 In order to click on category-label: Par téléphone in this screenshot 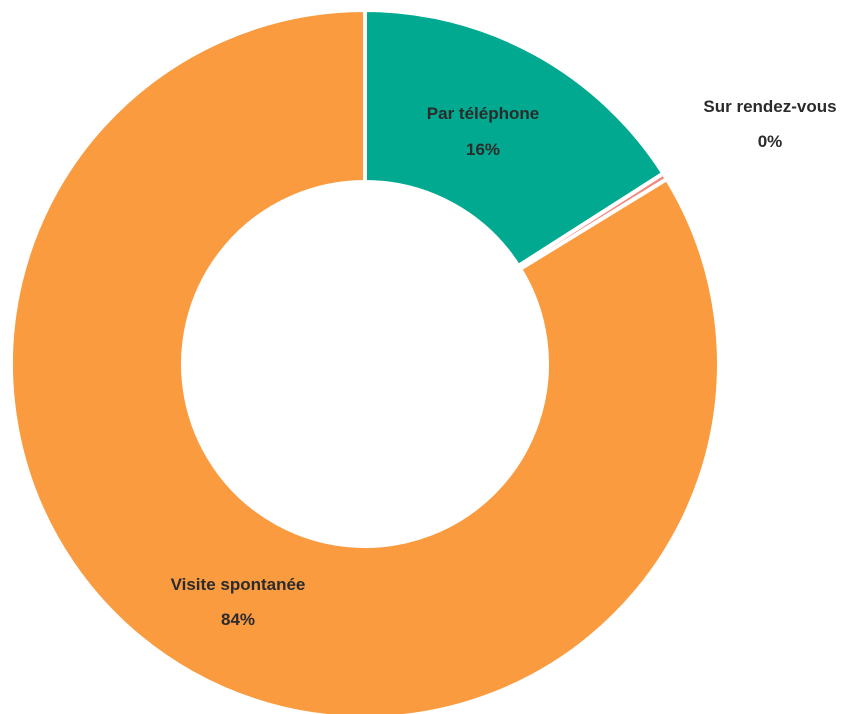, I will do `click(483, 113)`.